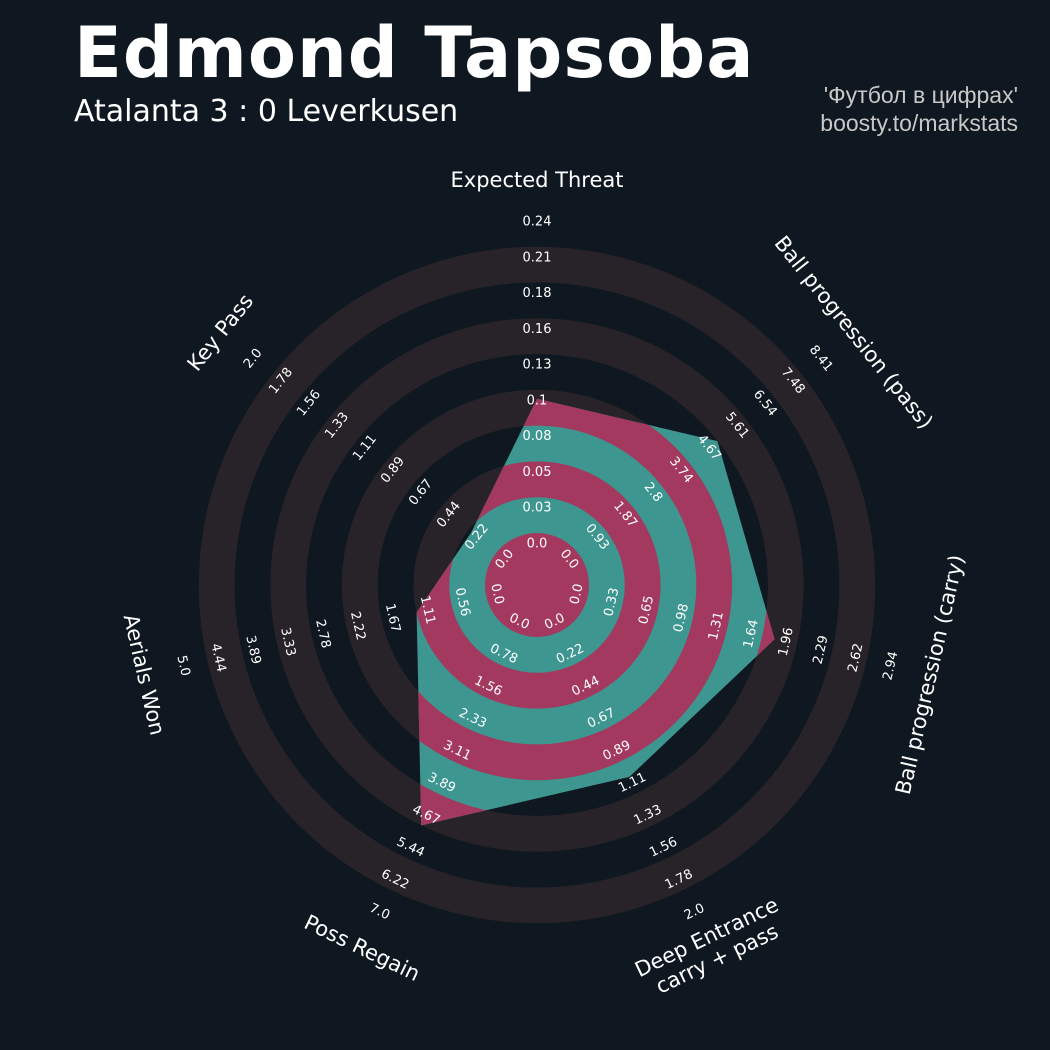 Image resolution: width=1050 pixels, height=1050 pixels. Describe the element at coordinates (646, 610) in the screenshot. I see `radar-tick-label: 0.65` at that location.